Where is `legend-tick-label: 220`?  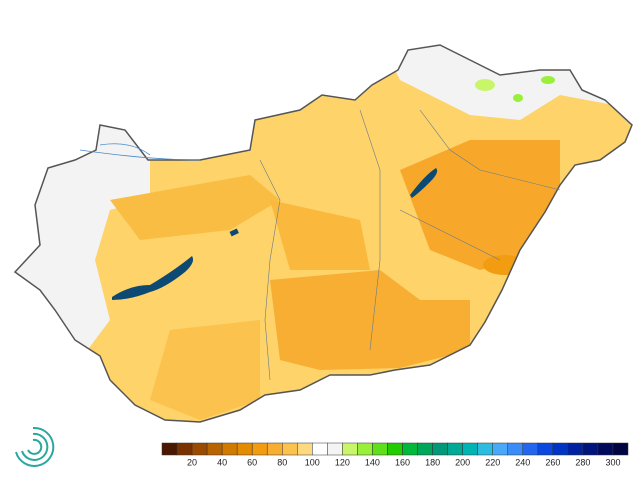 legend-tick-label: 220 is located at coordinates (492, 462).